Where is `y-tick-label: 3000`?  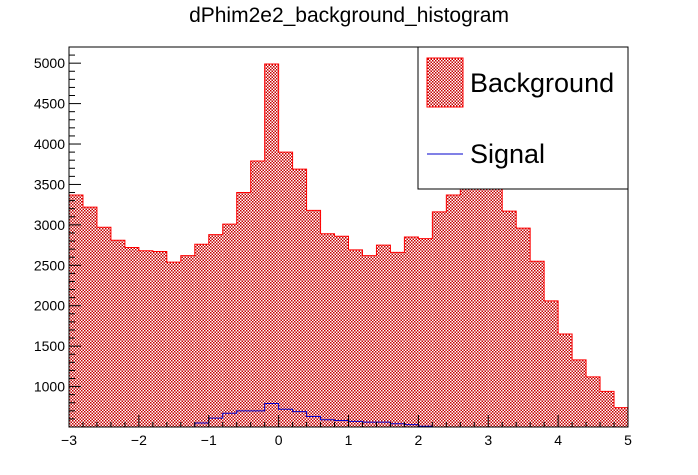
y-tick-label: 3000 is located at coordinates (49, 225).